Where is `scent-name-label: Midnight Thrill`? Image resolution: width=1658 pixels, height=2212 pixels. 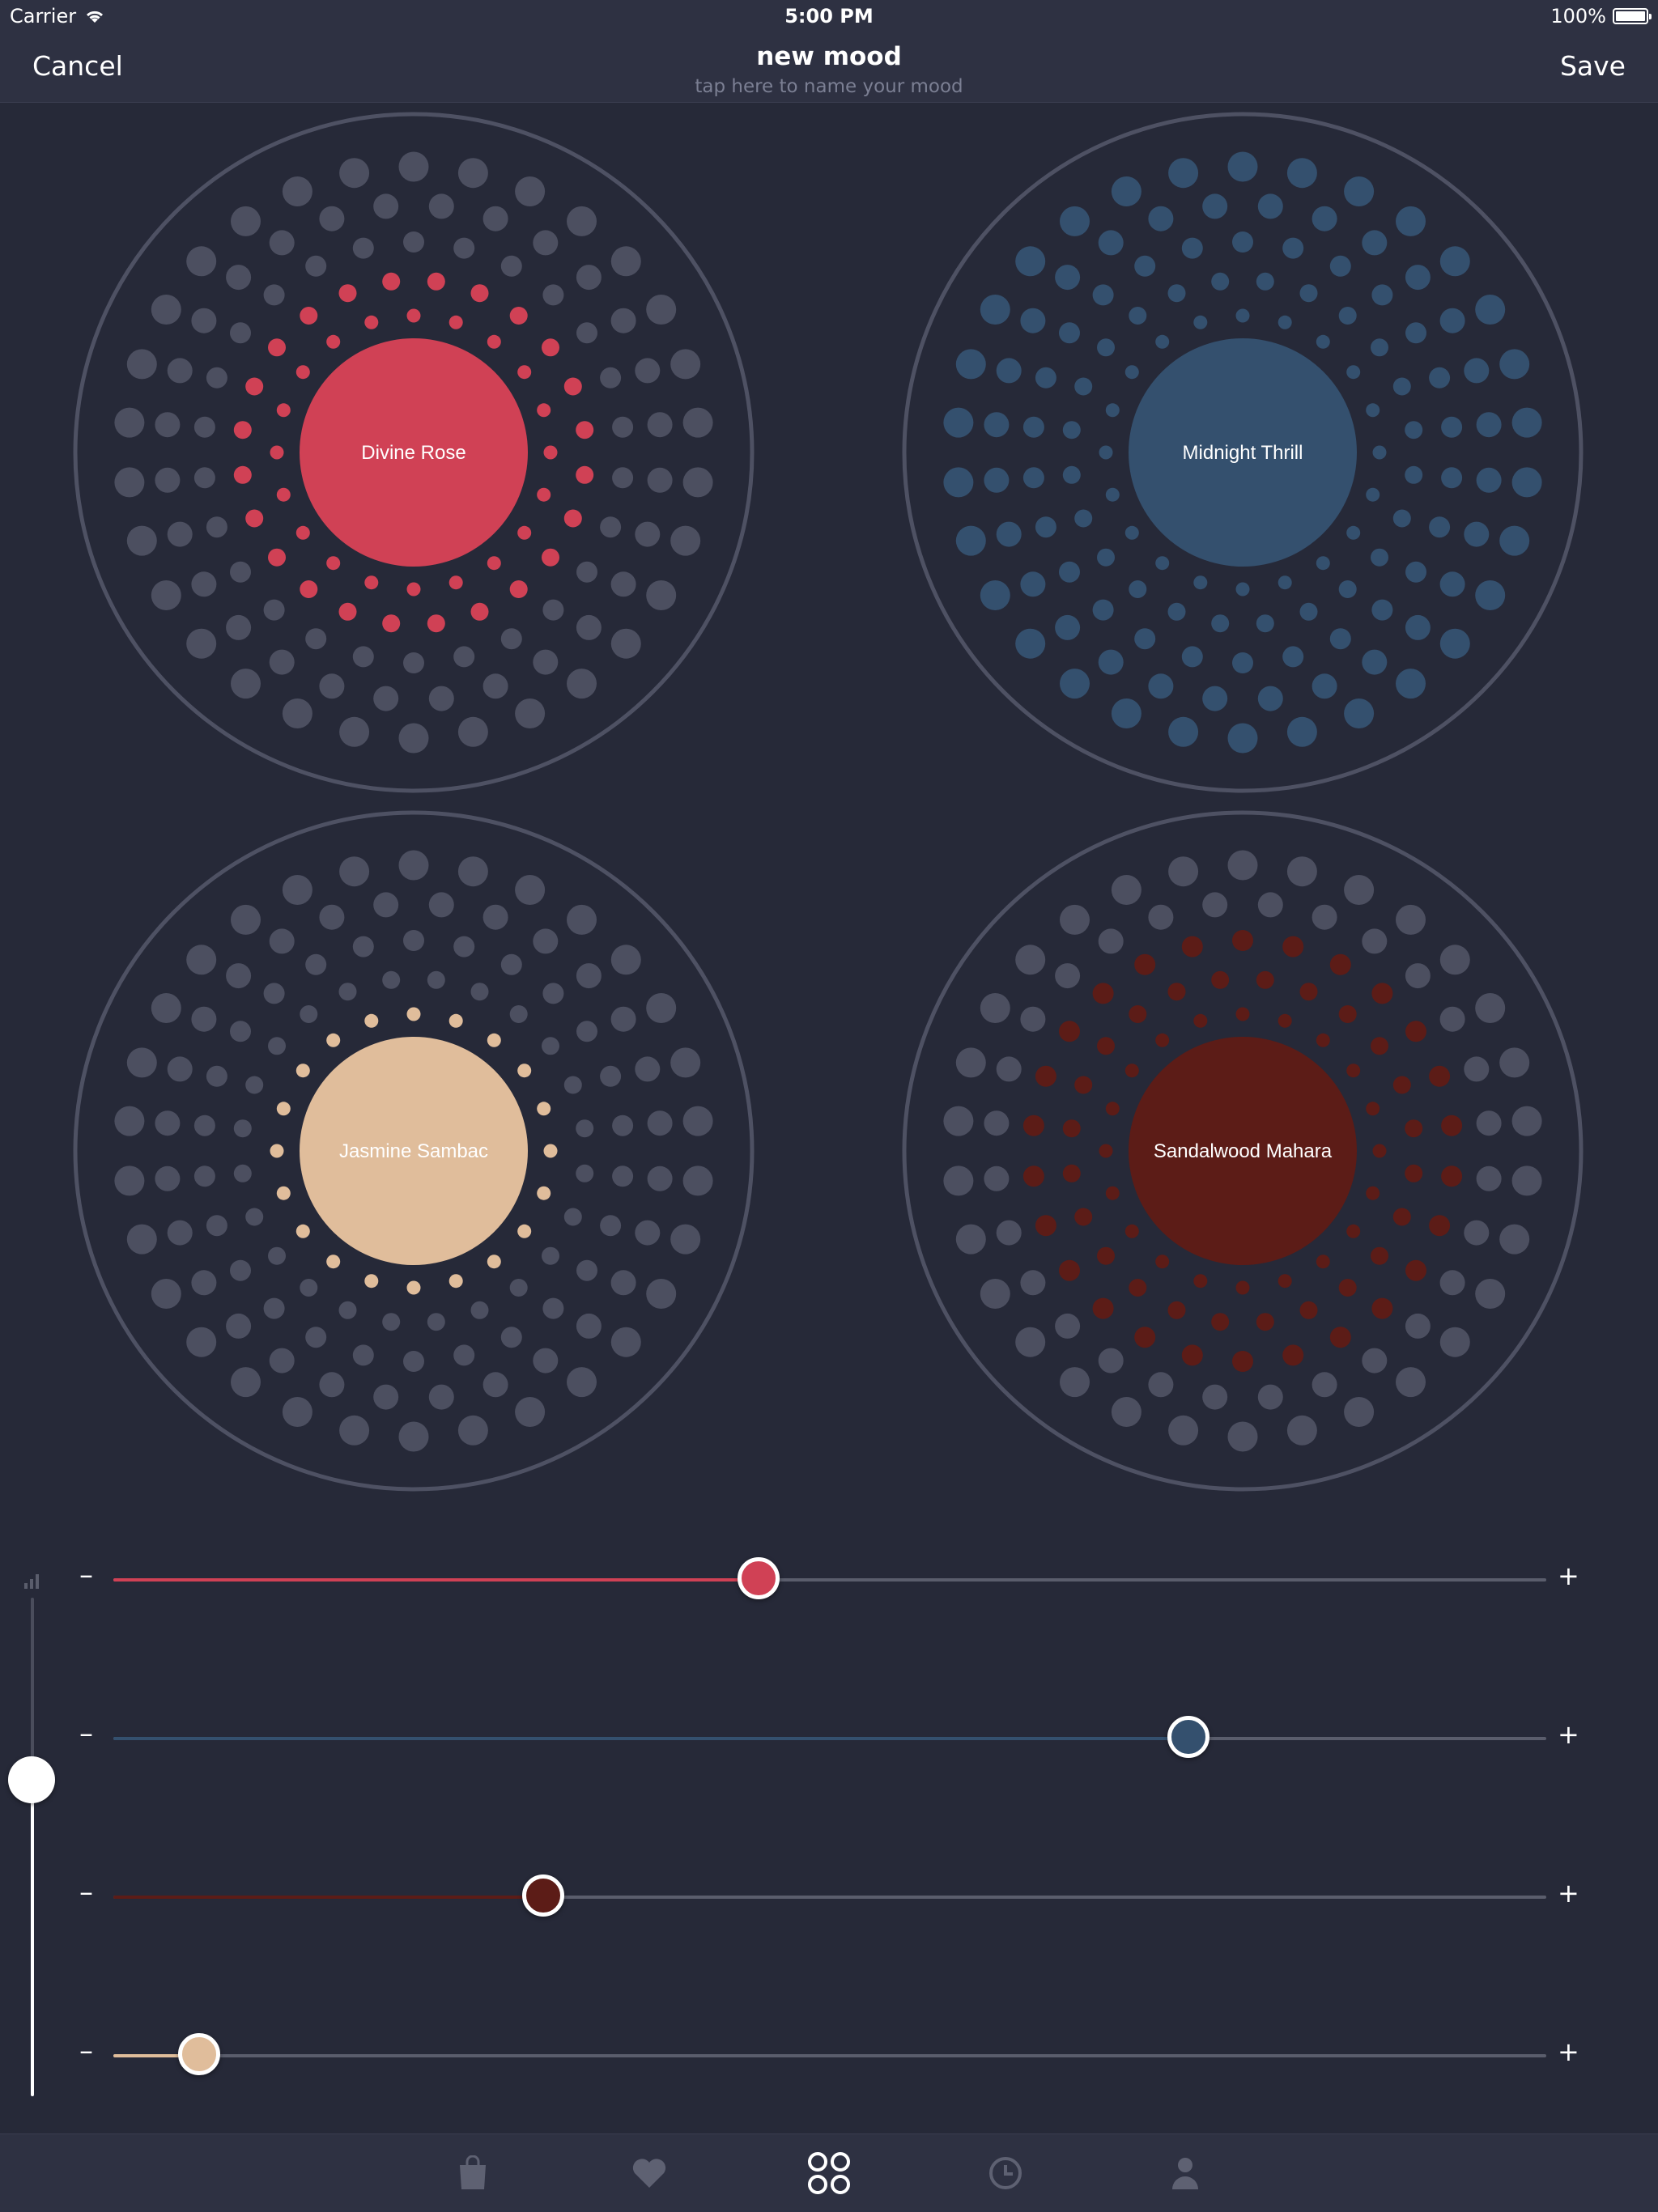 scent-name-label: Midnight Thrill is located at coordinates (1243, 453).